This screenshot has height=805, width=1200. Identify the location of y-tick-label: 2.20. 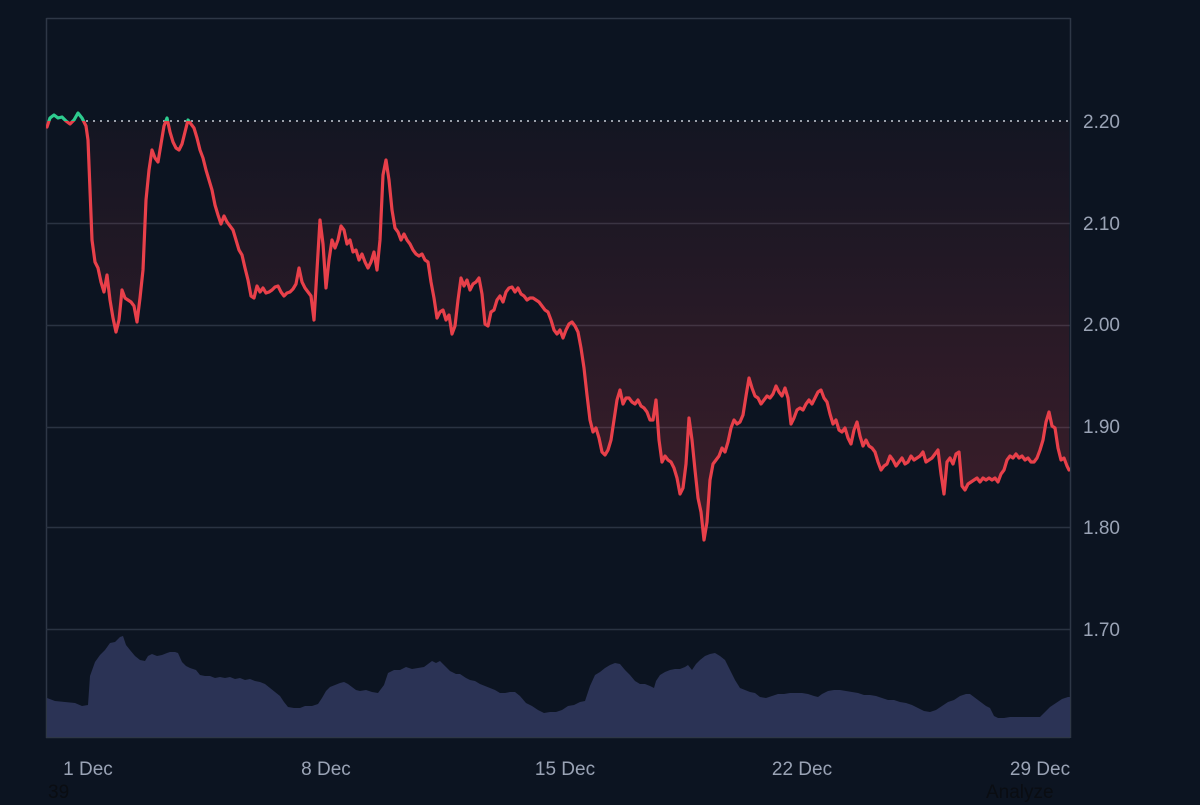
(1101, 122).